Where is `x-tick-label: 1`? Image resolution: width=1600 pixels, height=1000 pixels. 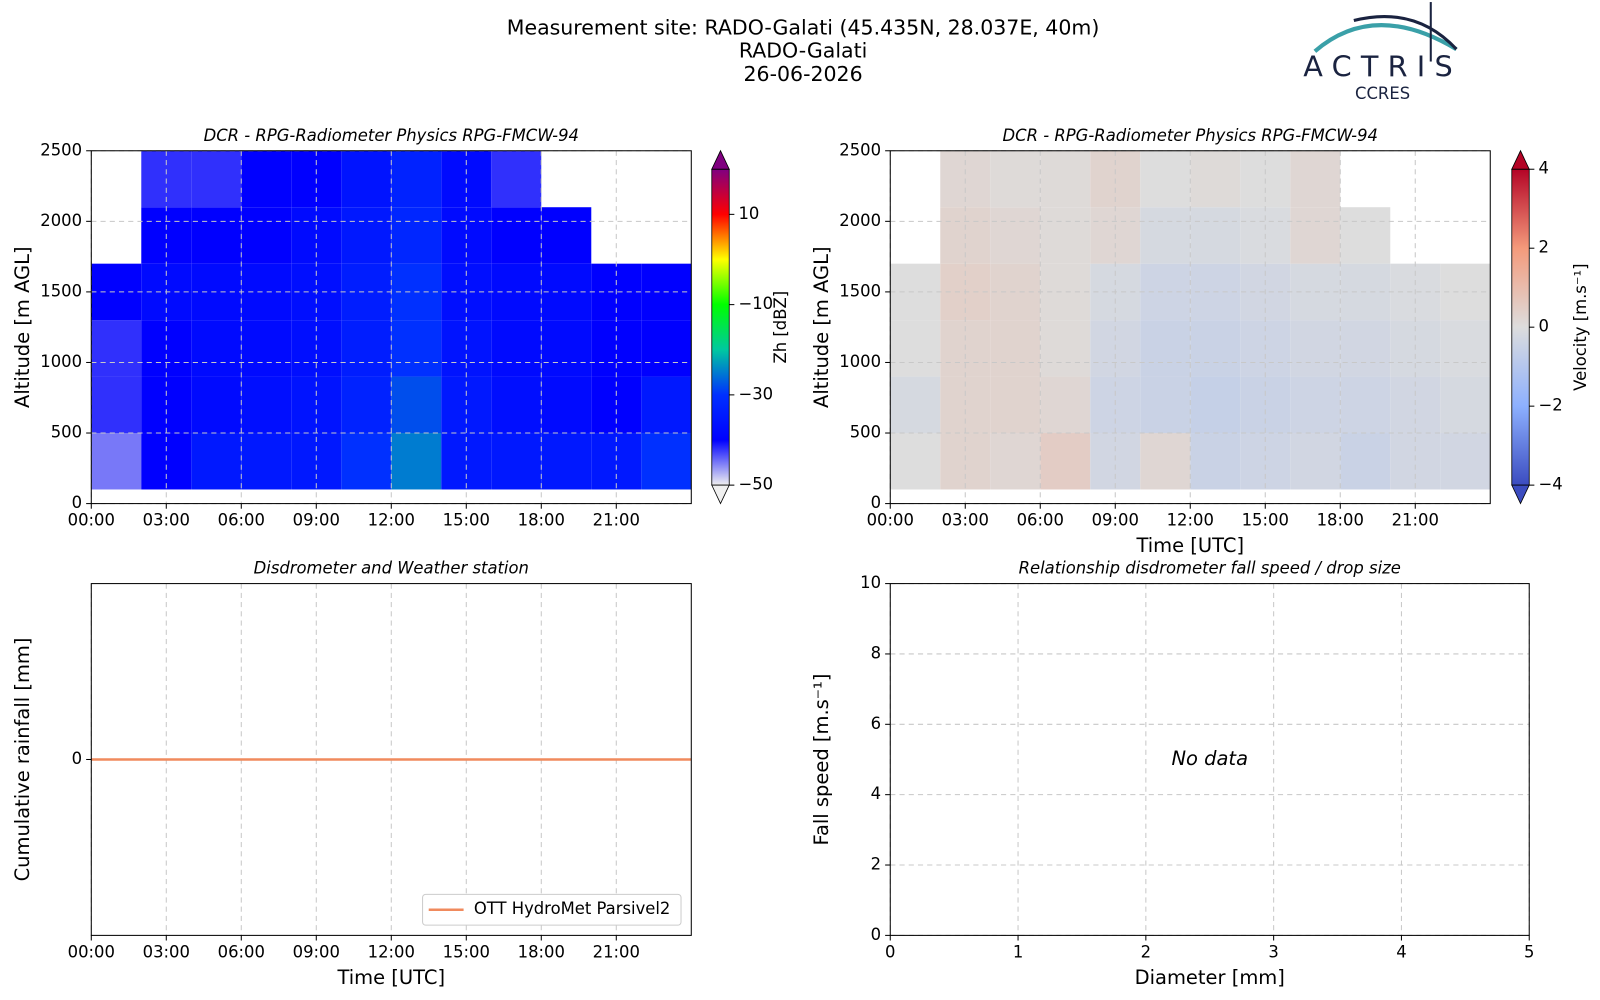
x-tick-label: 1 is located at coordinates (1018, 951).